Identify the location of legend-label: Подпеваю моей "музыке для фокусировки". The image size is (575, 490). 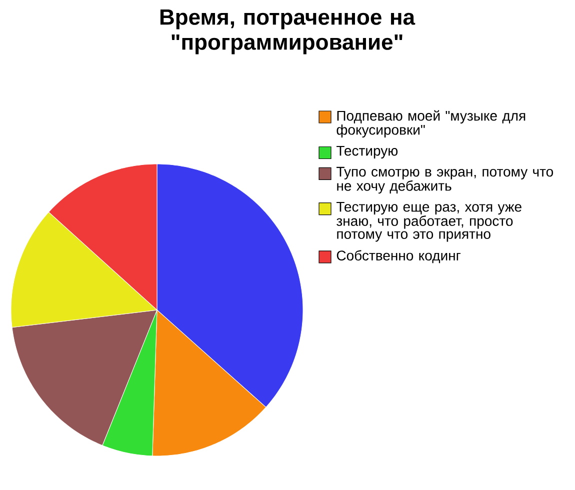
(431, 124).